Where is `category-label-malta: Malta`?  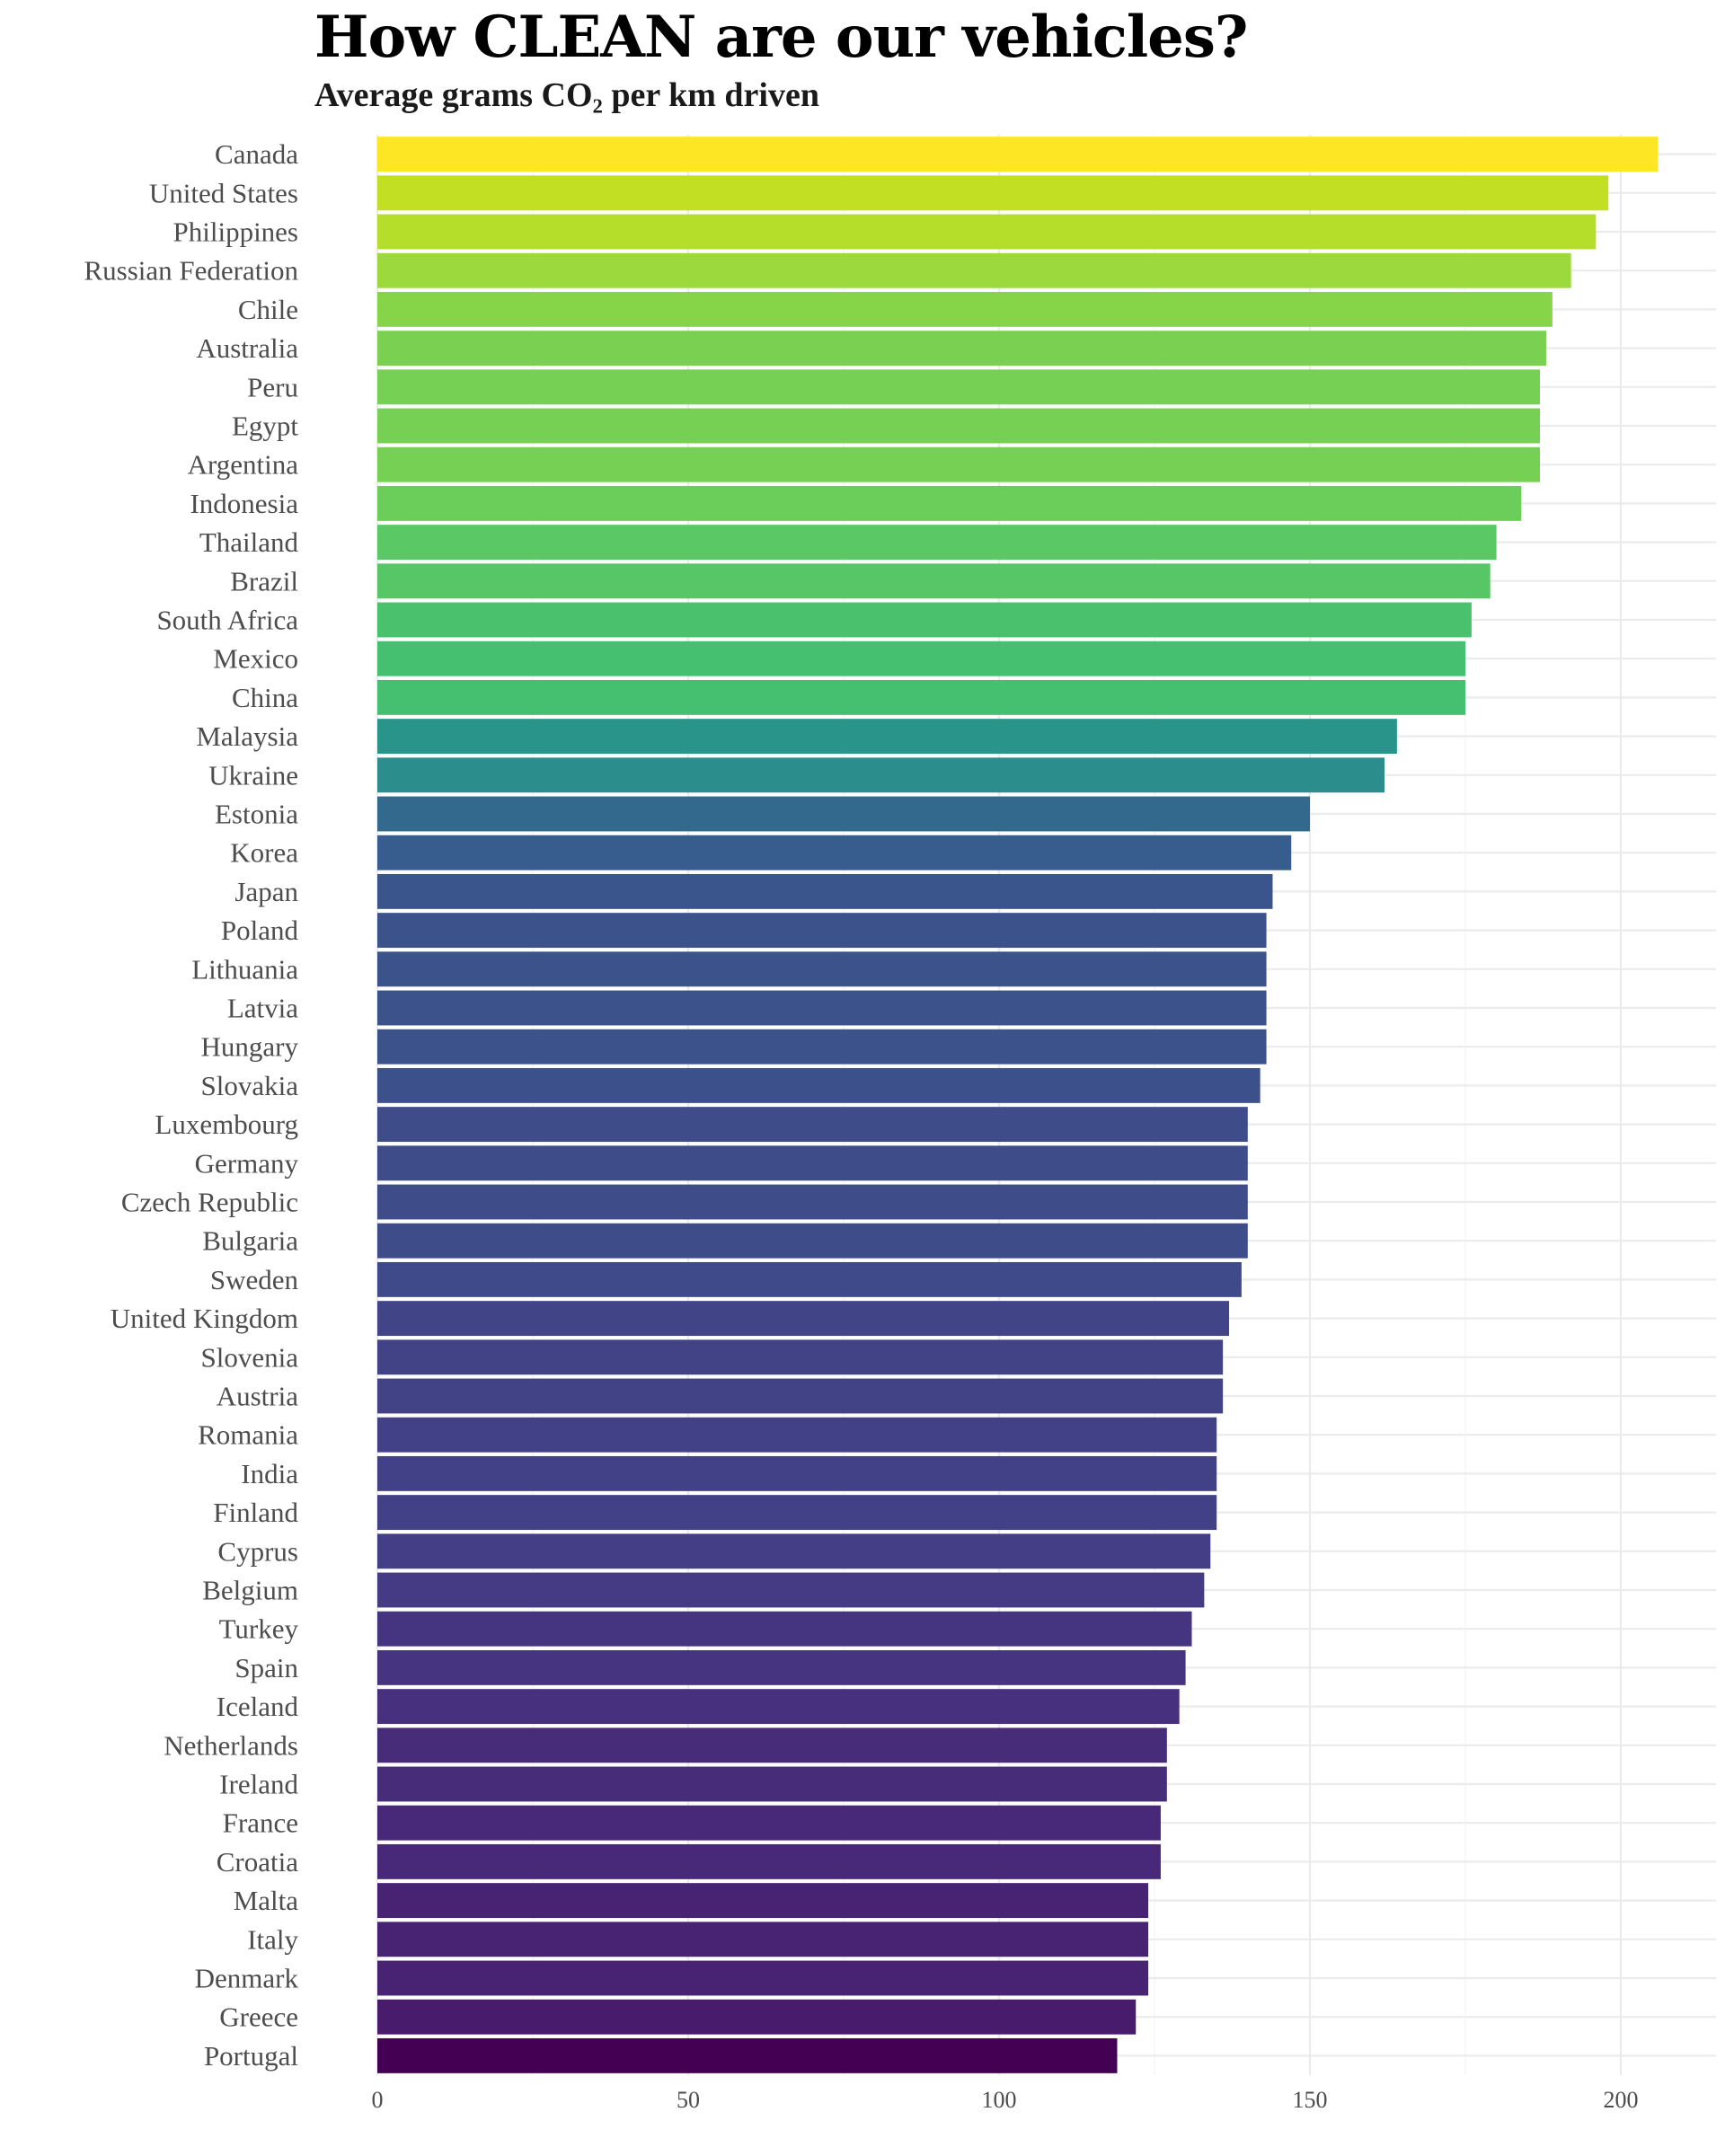
category-label-malta: Malta is located at coordinates (266, 1900).